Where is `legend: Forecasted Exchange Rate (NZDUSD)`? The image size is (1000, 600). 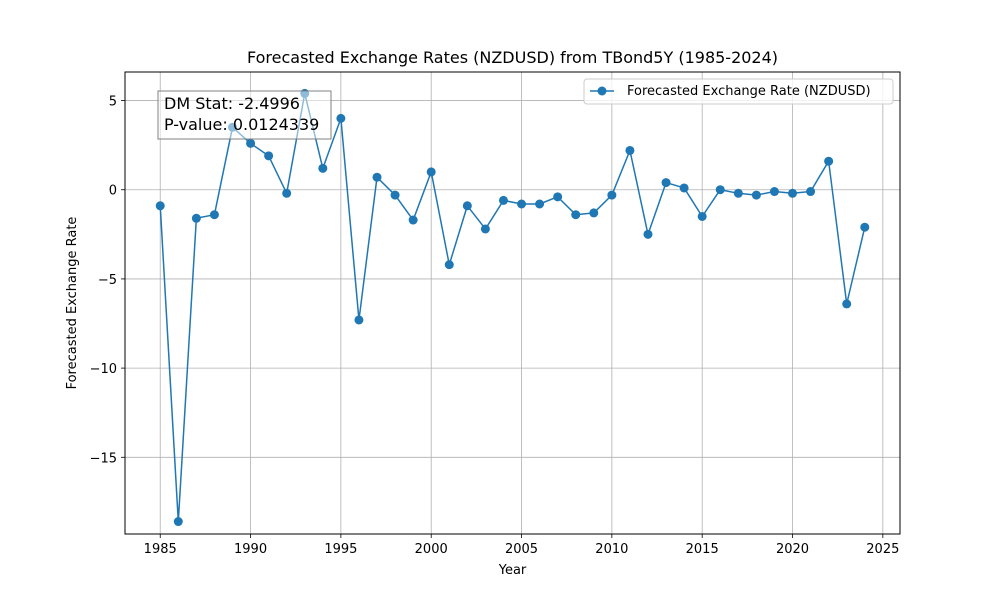
legend: Forecasted Exchange Rate (NZDUSD) is located at coordinates (738, 91).